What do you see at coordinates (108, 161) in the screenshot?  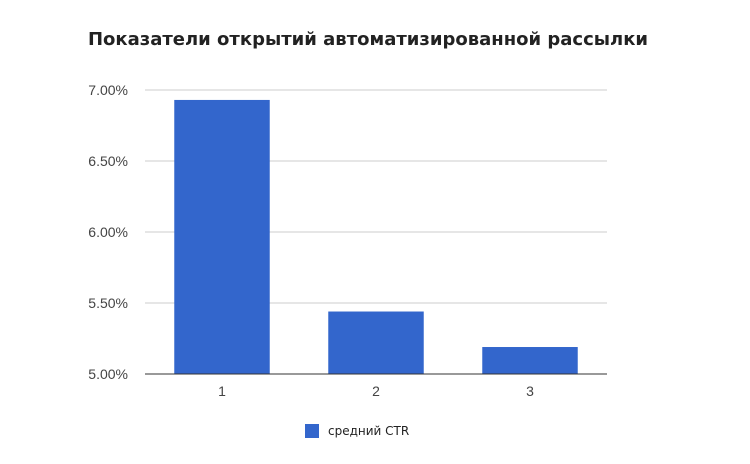 I see `y-tick-label: 6.50%` at bounding box center [108, 161].